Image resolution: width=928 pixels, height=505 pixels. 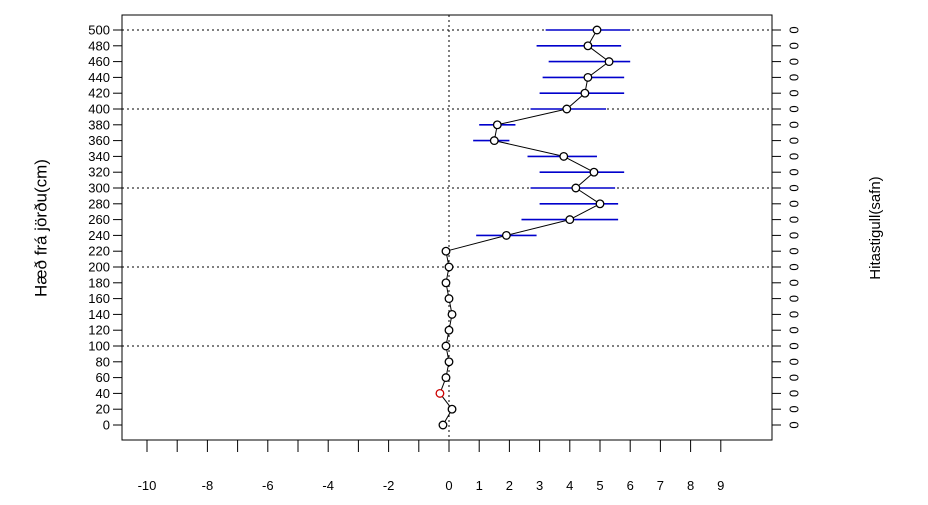 What do you see at coordinates (690, 485) in the screenshot?
I see `x-tick-label: 8` at bounding box center [690, 485].